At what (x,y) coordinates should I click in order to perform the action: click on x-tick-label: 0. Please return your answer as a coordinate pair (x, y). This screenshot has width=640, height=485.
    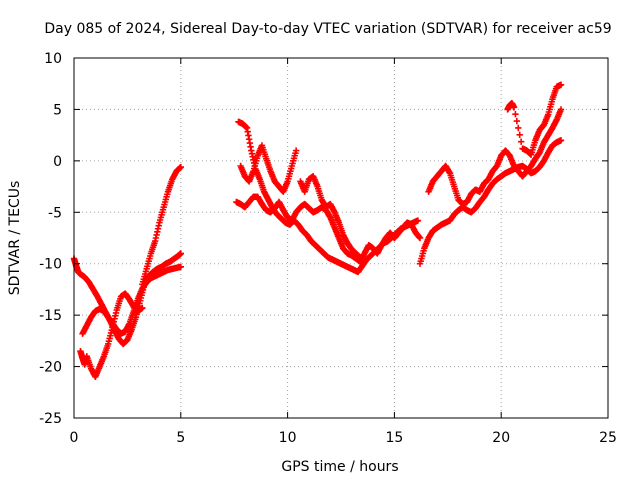
    Looking at the image, I should click on (74, 438).